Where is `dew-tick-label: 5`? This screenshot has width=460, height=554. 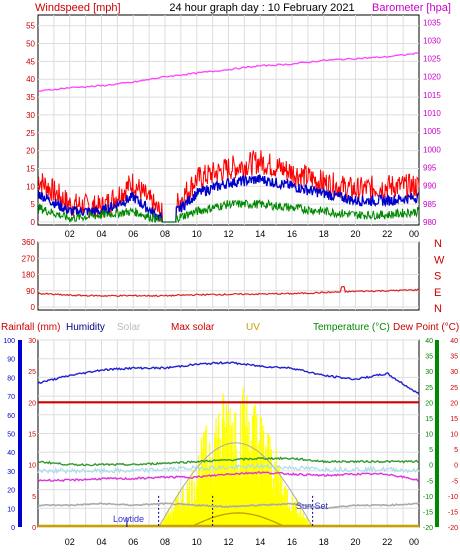
dew-tick-label: 5 is located at coordinates (456, 450).